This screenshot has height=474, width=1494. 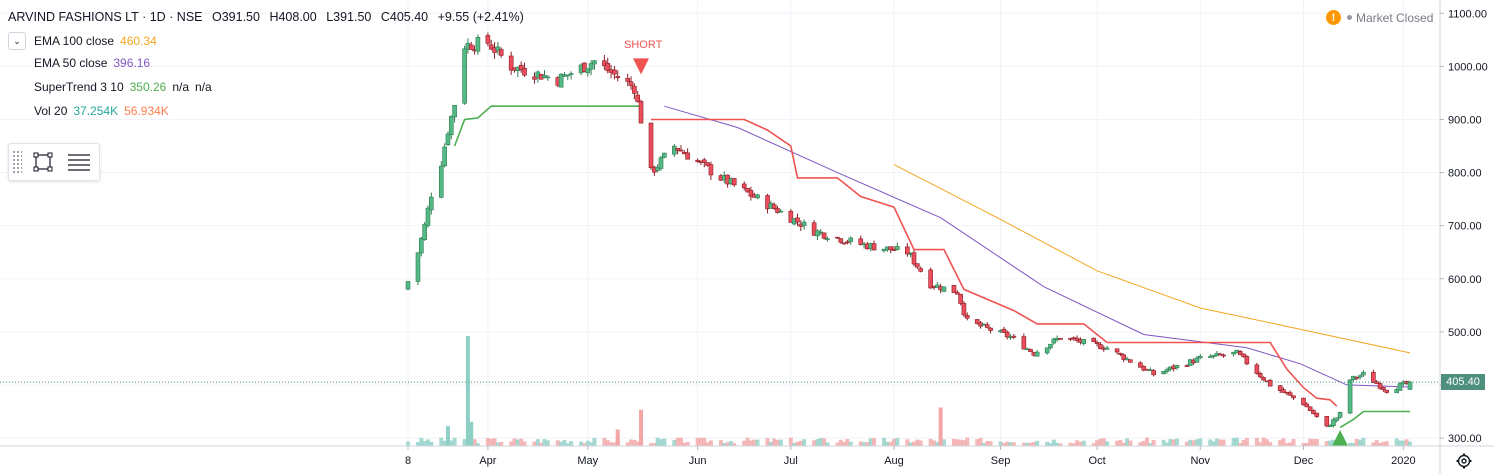 I want to click on gear-icon, so click(x=1464, y=461).